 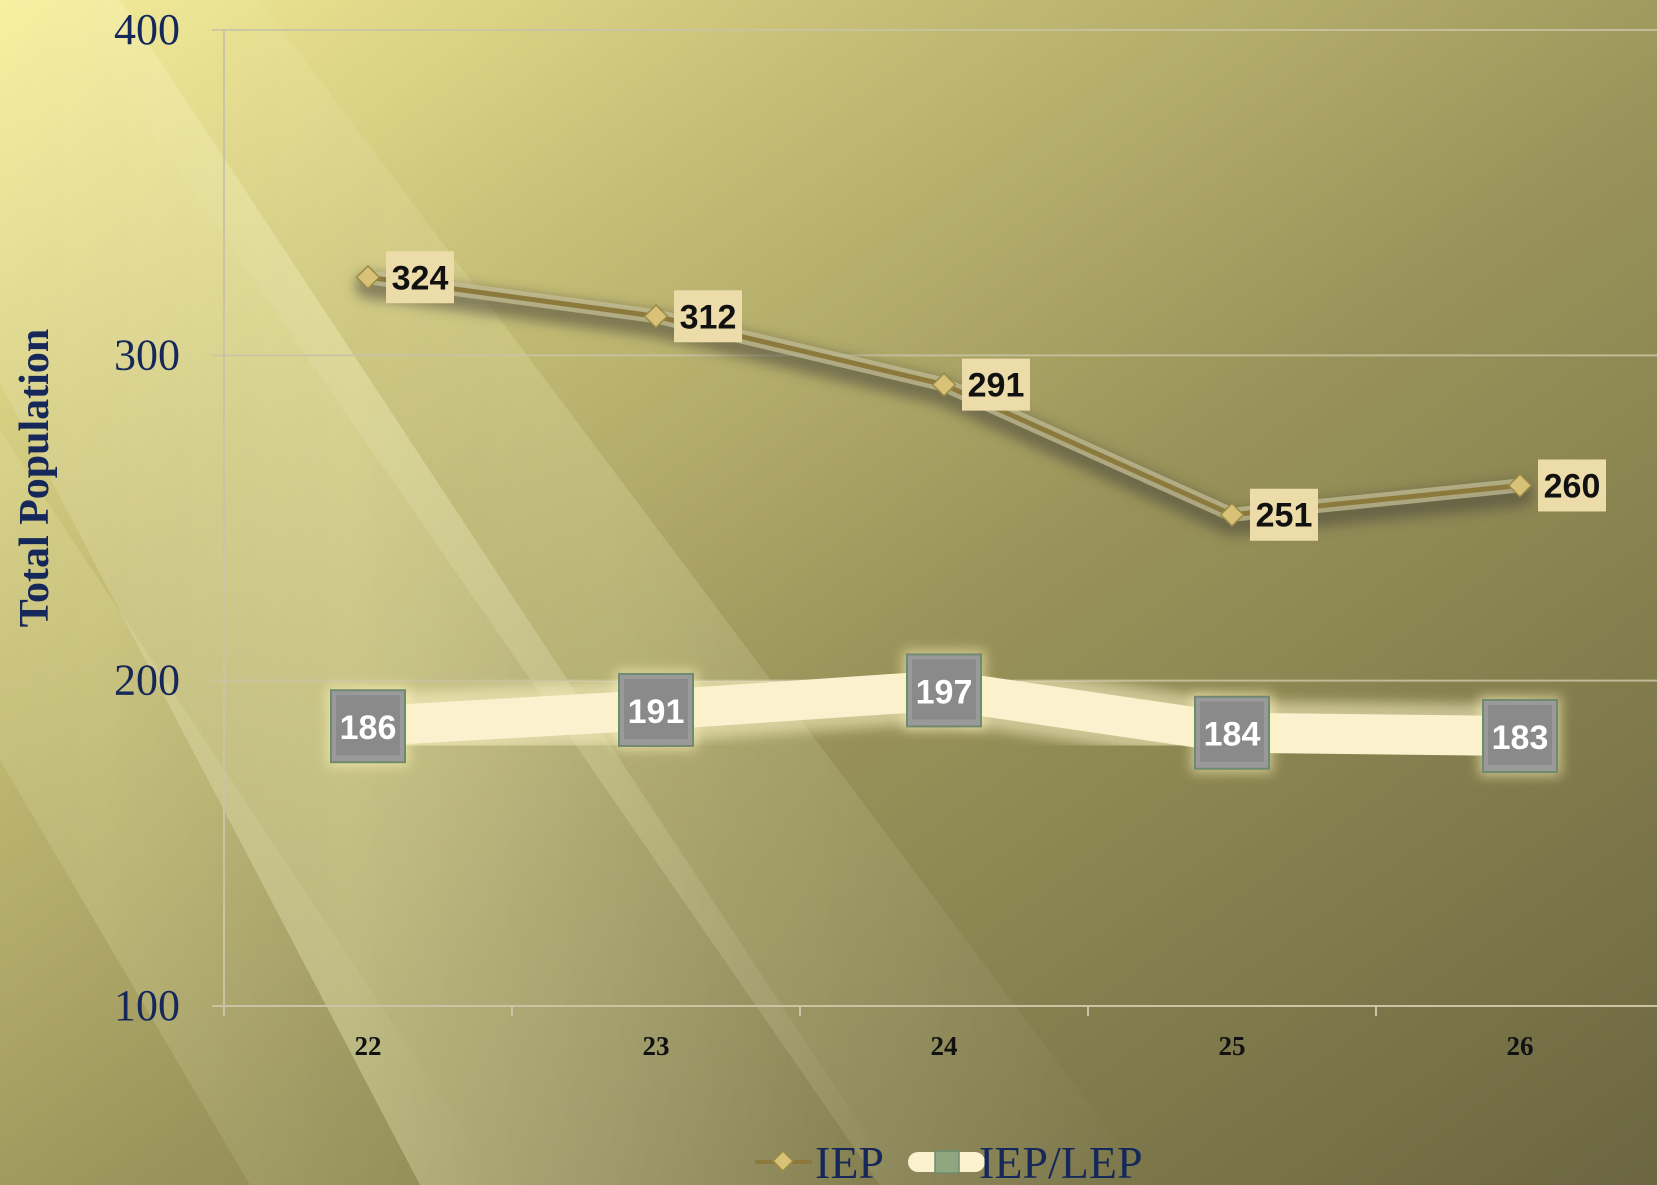 What do you see at coordinates (147, 517) in the screenshot?
I see `y-tick-labels: 100 200 300 400` at bounding box center [147, 517].